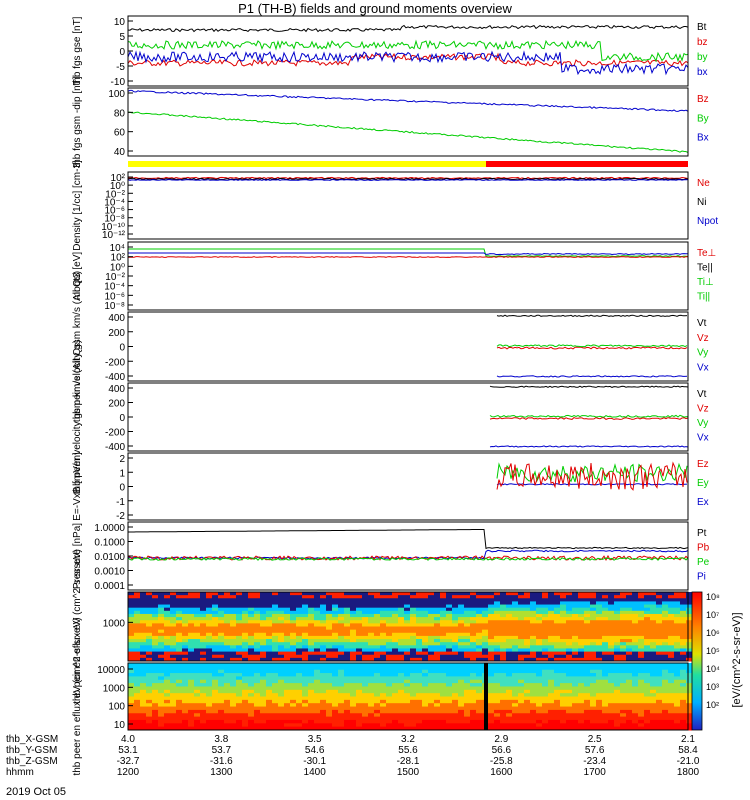 Image resolution: width=750 pixels, height=800 pixels. What do you see at coordinates (116, 404) in the screenshot?
I see `y-tick-label: 200` at bounding box center [116, 404].